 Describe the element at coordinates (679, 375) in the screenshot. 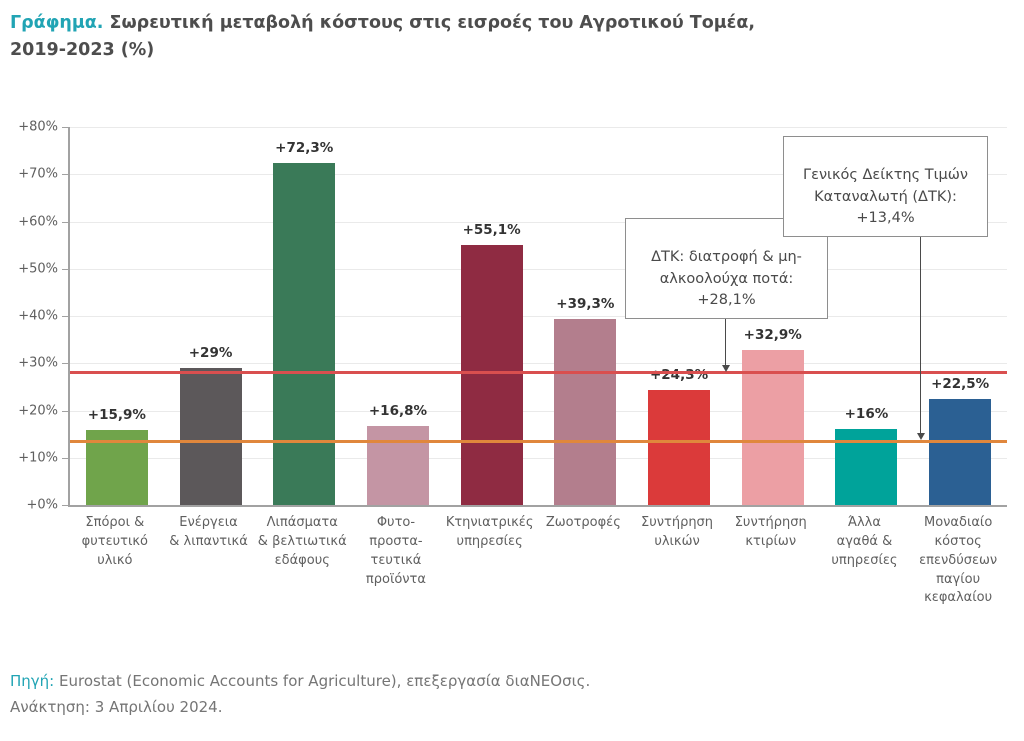

I see `bar-value-label: +24,3%` at that location.